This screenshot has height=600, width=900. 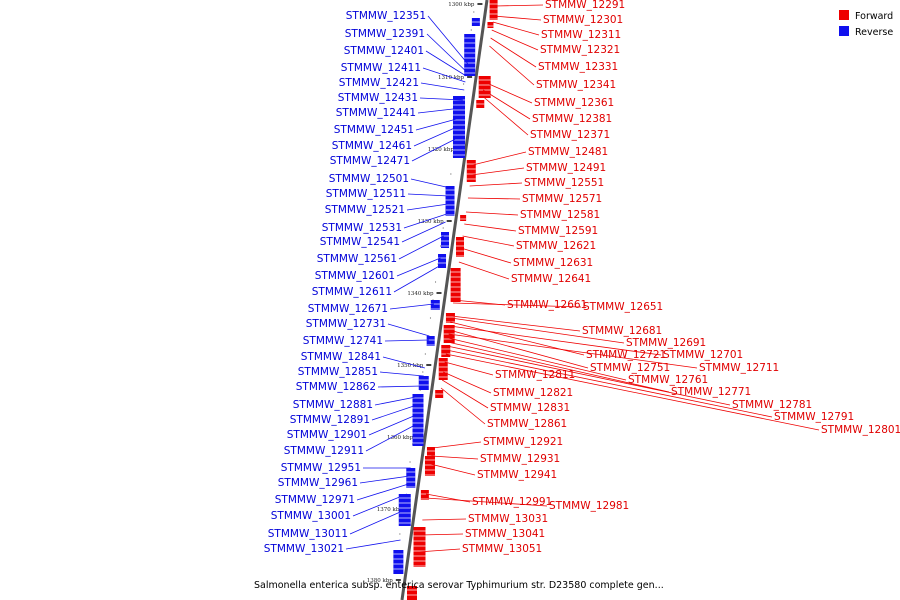 What do you see at coordinates (772, 405) in the screenshot?
I see `forward-gene-label: STMMW_12781` at bounding box center [772, 405].